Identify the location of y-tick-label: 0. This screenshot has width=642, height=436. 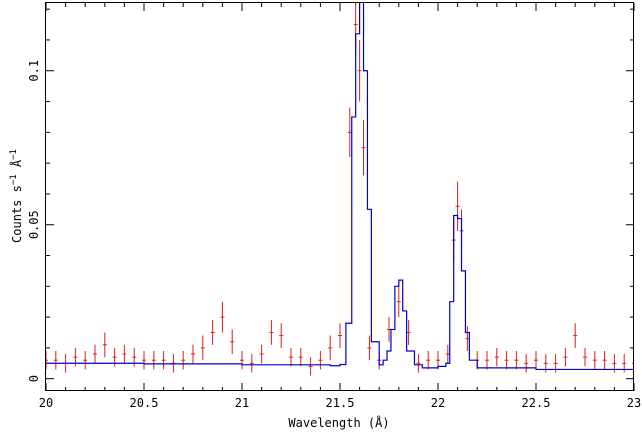
(34, 378).